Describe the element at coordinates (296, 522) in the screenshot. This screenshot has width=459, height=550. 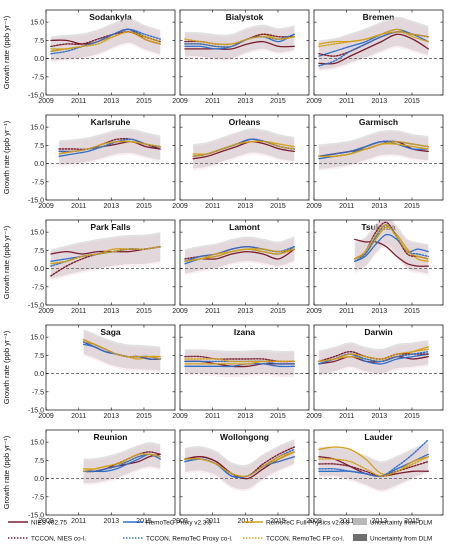
I see `legend-item: RemoTeC Full Physics v2.3.8` at that location.